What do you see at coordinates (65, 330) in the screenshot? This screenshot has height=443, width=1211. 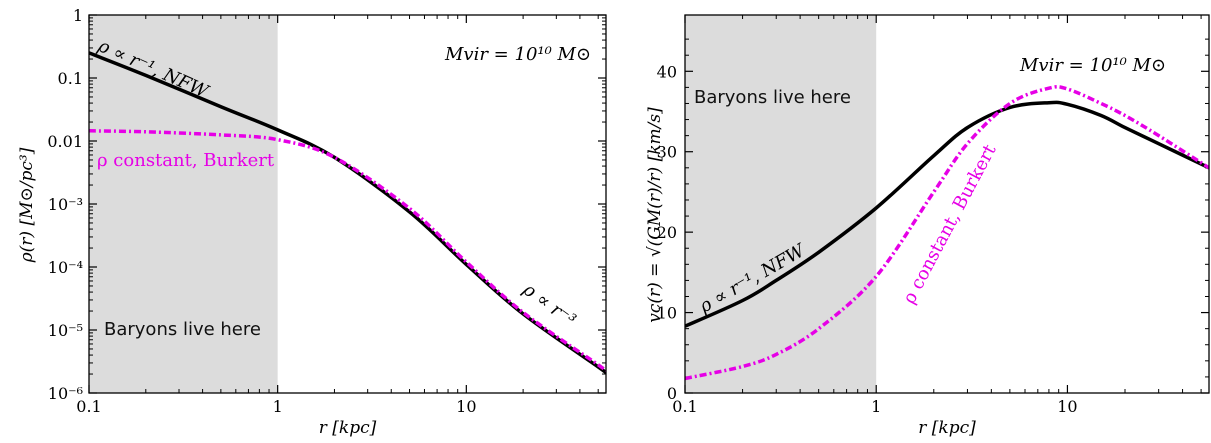 I see `y-tick-label: 10⁻⁵` at bounding box center [65, 330].